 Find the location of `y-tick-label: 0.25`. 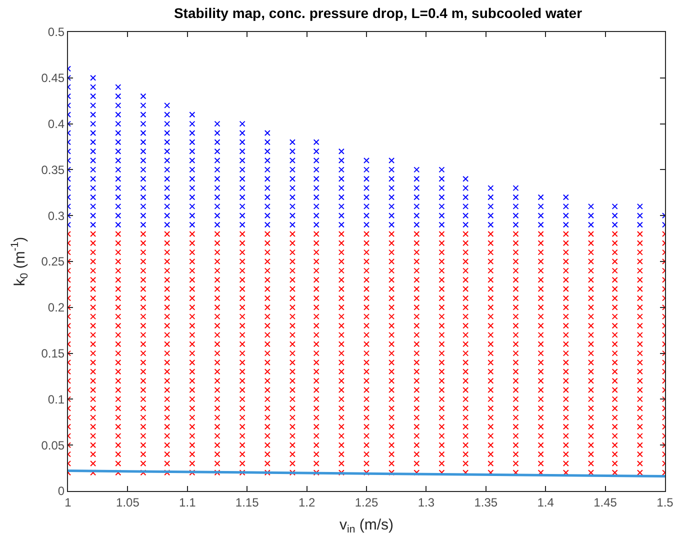

y-tick-label: 0.25 is located at coordinates (53, 261).